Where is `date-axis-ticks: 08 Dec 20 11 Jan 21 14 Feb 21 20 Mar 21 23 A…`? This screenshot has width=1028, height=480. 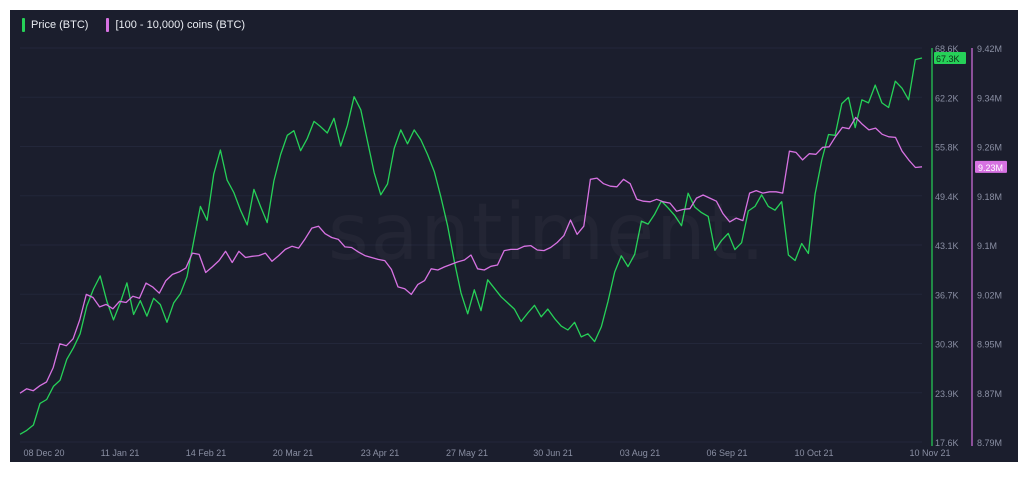
date-axis-ticks: 08 Dec 20 11 Jan 21 14 Feb 21 20 Mar 21 23 A… is located at coordinates (486, 453).